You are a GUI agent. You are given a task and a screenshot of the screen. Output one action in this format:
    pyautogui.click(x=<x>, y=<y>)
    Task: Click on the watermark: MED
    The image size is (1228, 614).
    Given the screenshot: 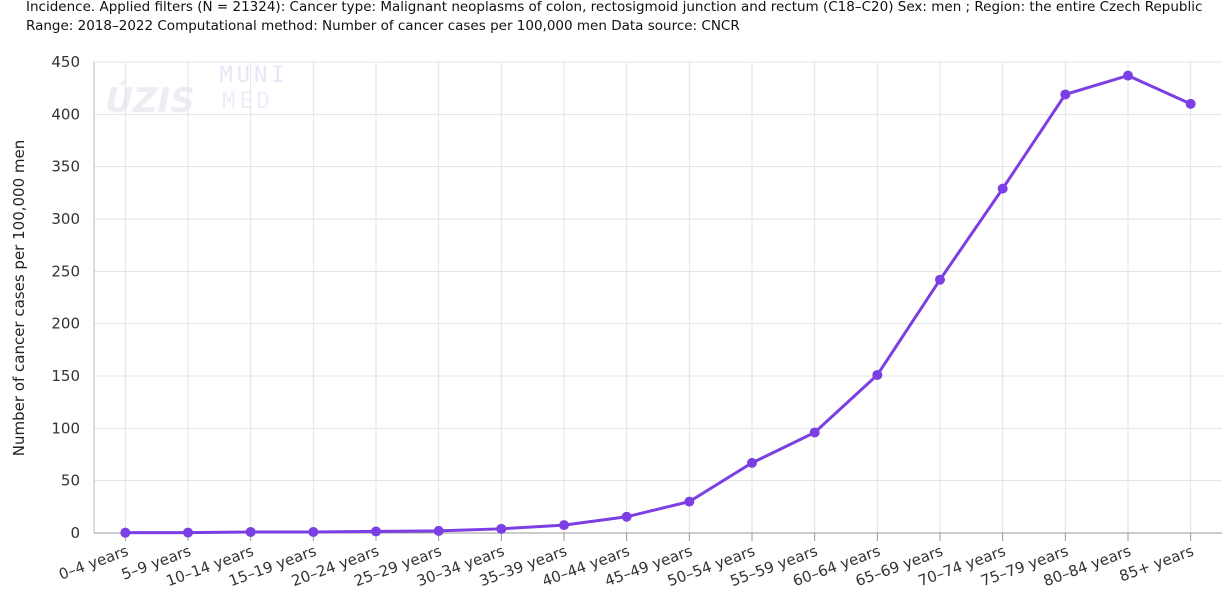 What is the action you would take?
    pyautogui.click(x=248, y=101)
    